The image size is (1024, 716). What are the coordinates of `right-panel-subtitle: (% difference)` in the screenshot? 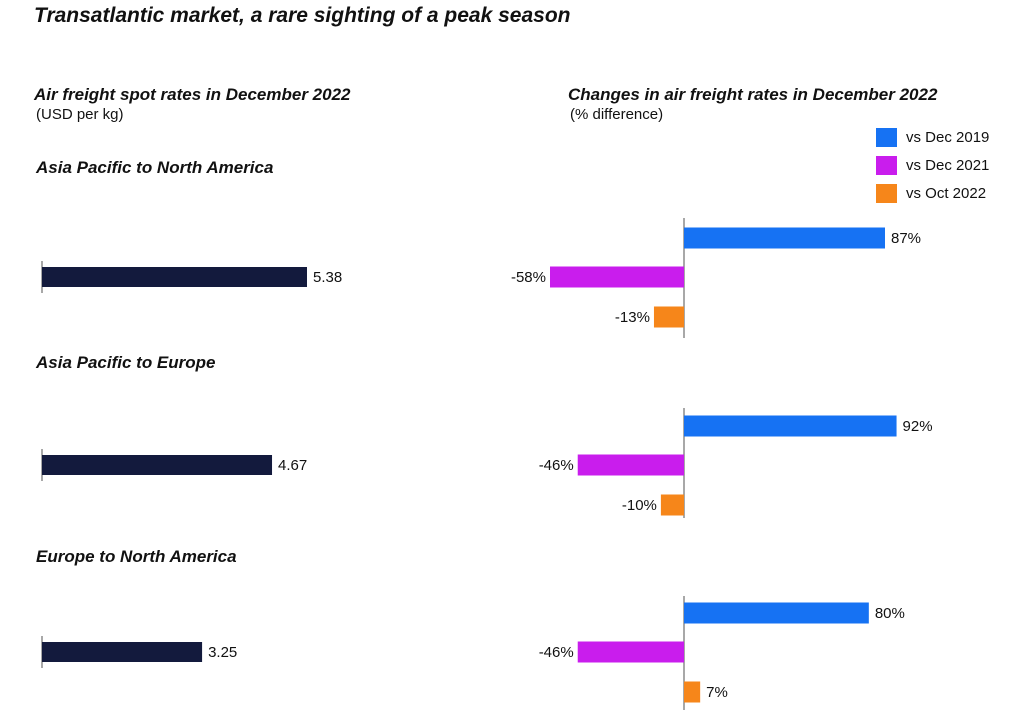 It's located at (617, 114).